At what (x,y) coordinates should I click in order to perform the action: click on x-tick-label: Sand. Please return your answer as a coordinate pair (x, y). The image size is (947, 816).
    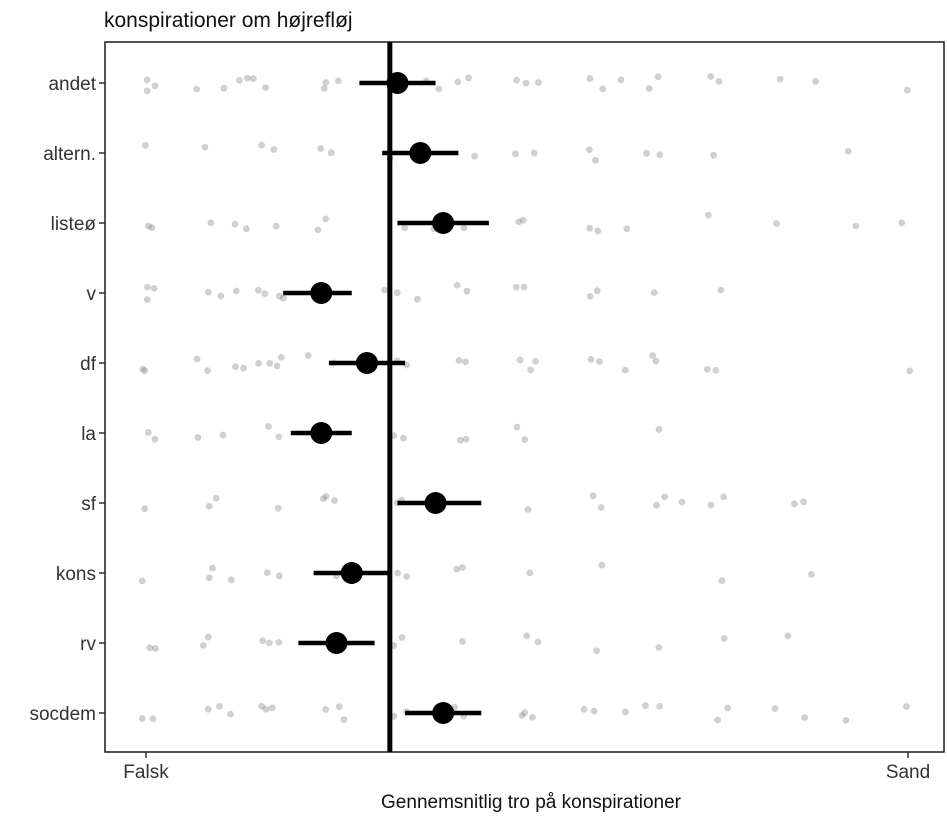
    Looking at the image, I should click on (908, 772).